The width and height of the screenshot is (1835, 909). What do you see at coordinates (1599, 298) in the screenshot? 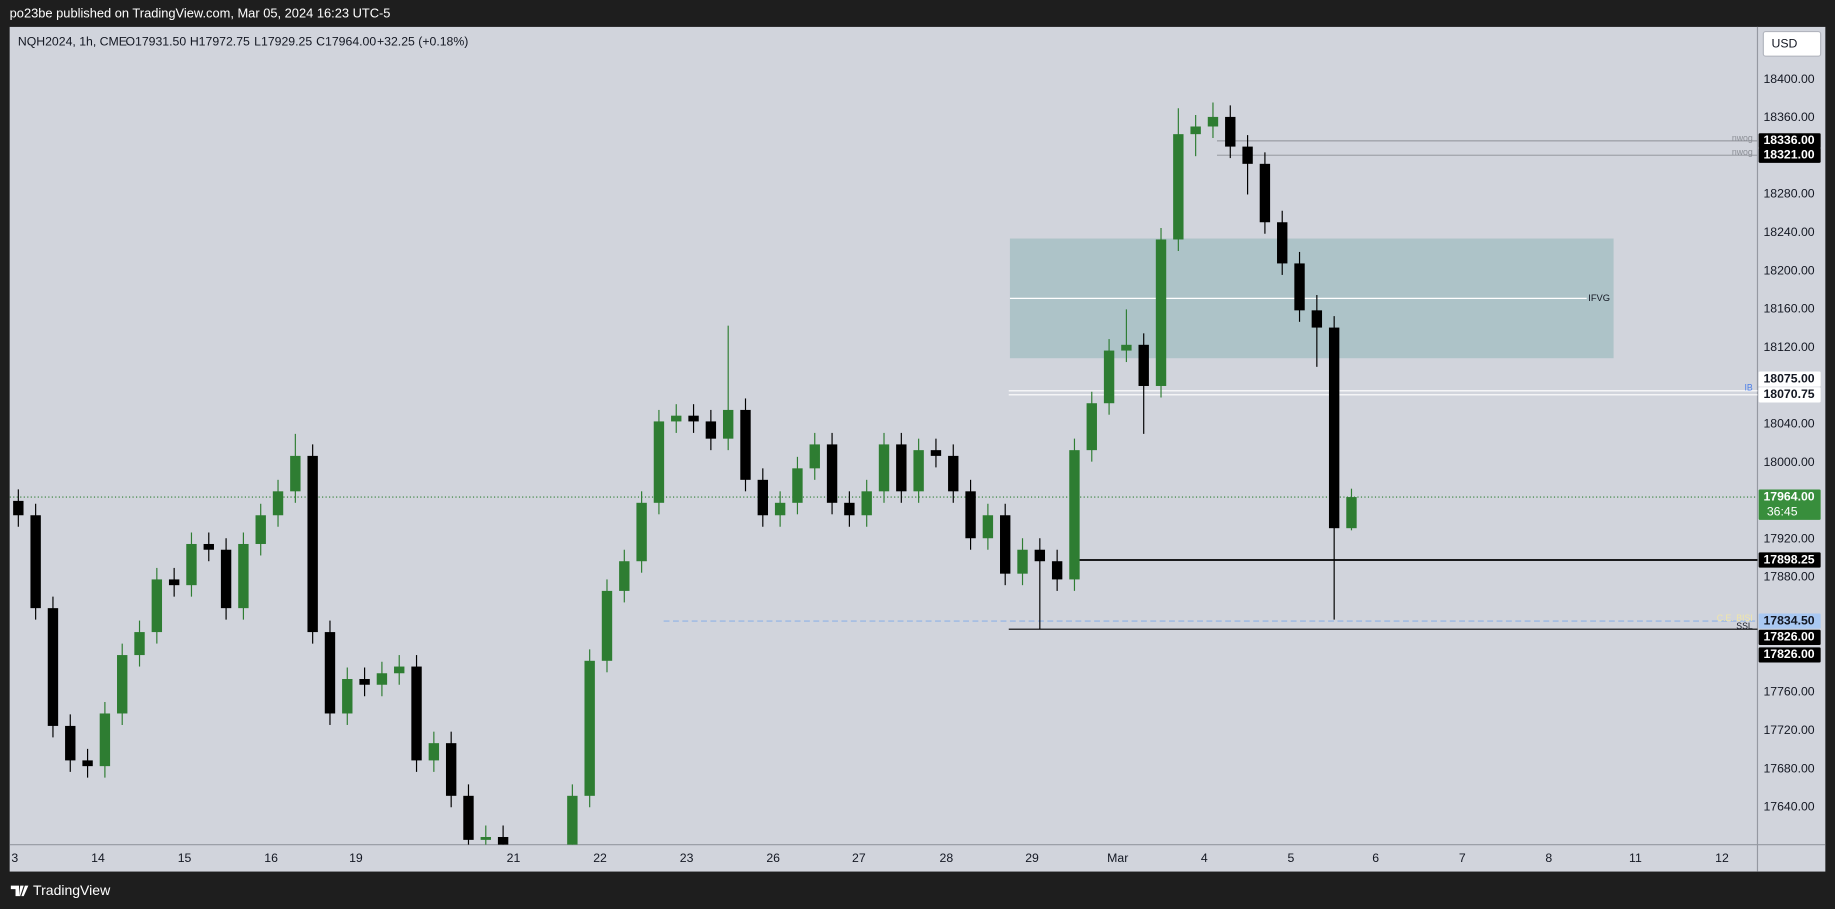
I see `ifvg-label: IFVG` at bounding box center [1599, 298].